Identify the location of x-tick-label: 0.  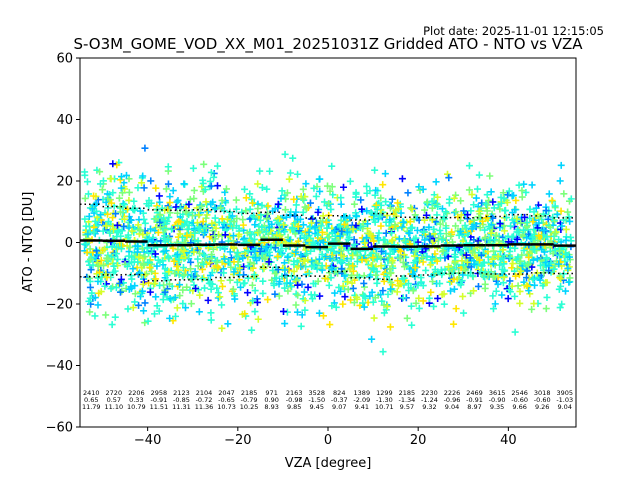
(328, 440).